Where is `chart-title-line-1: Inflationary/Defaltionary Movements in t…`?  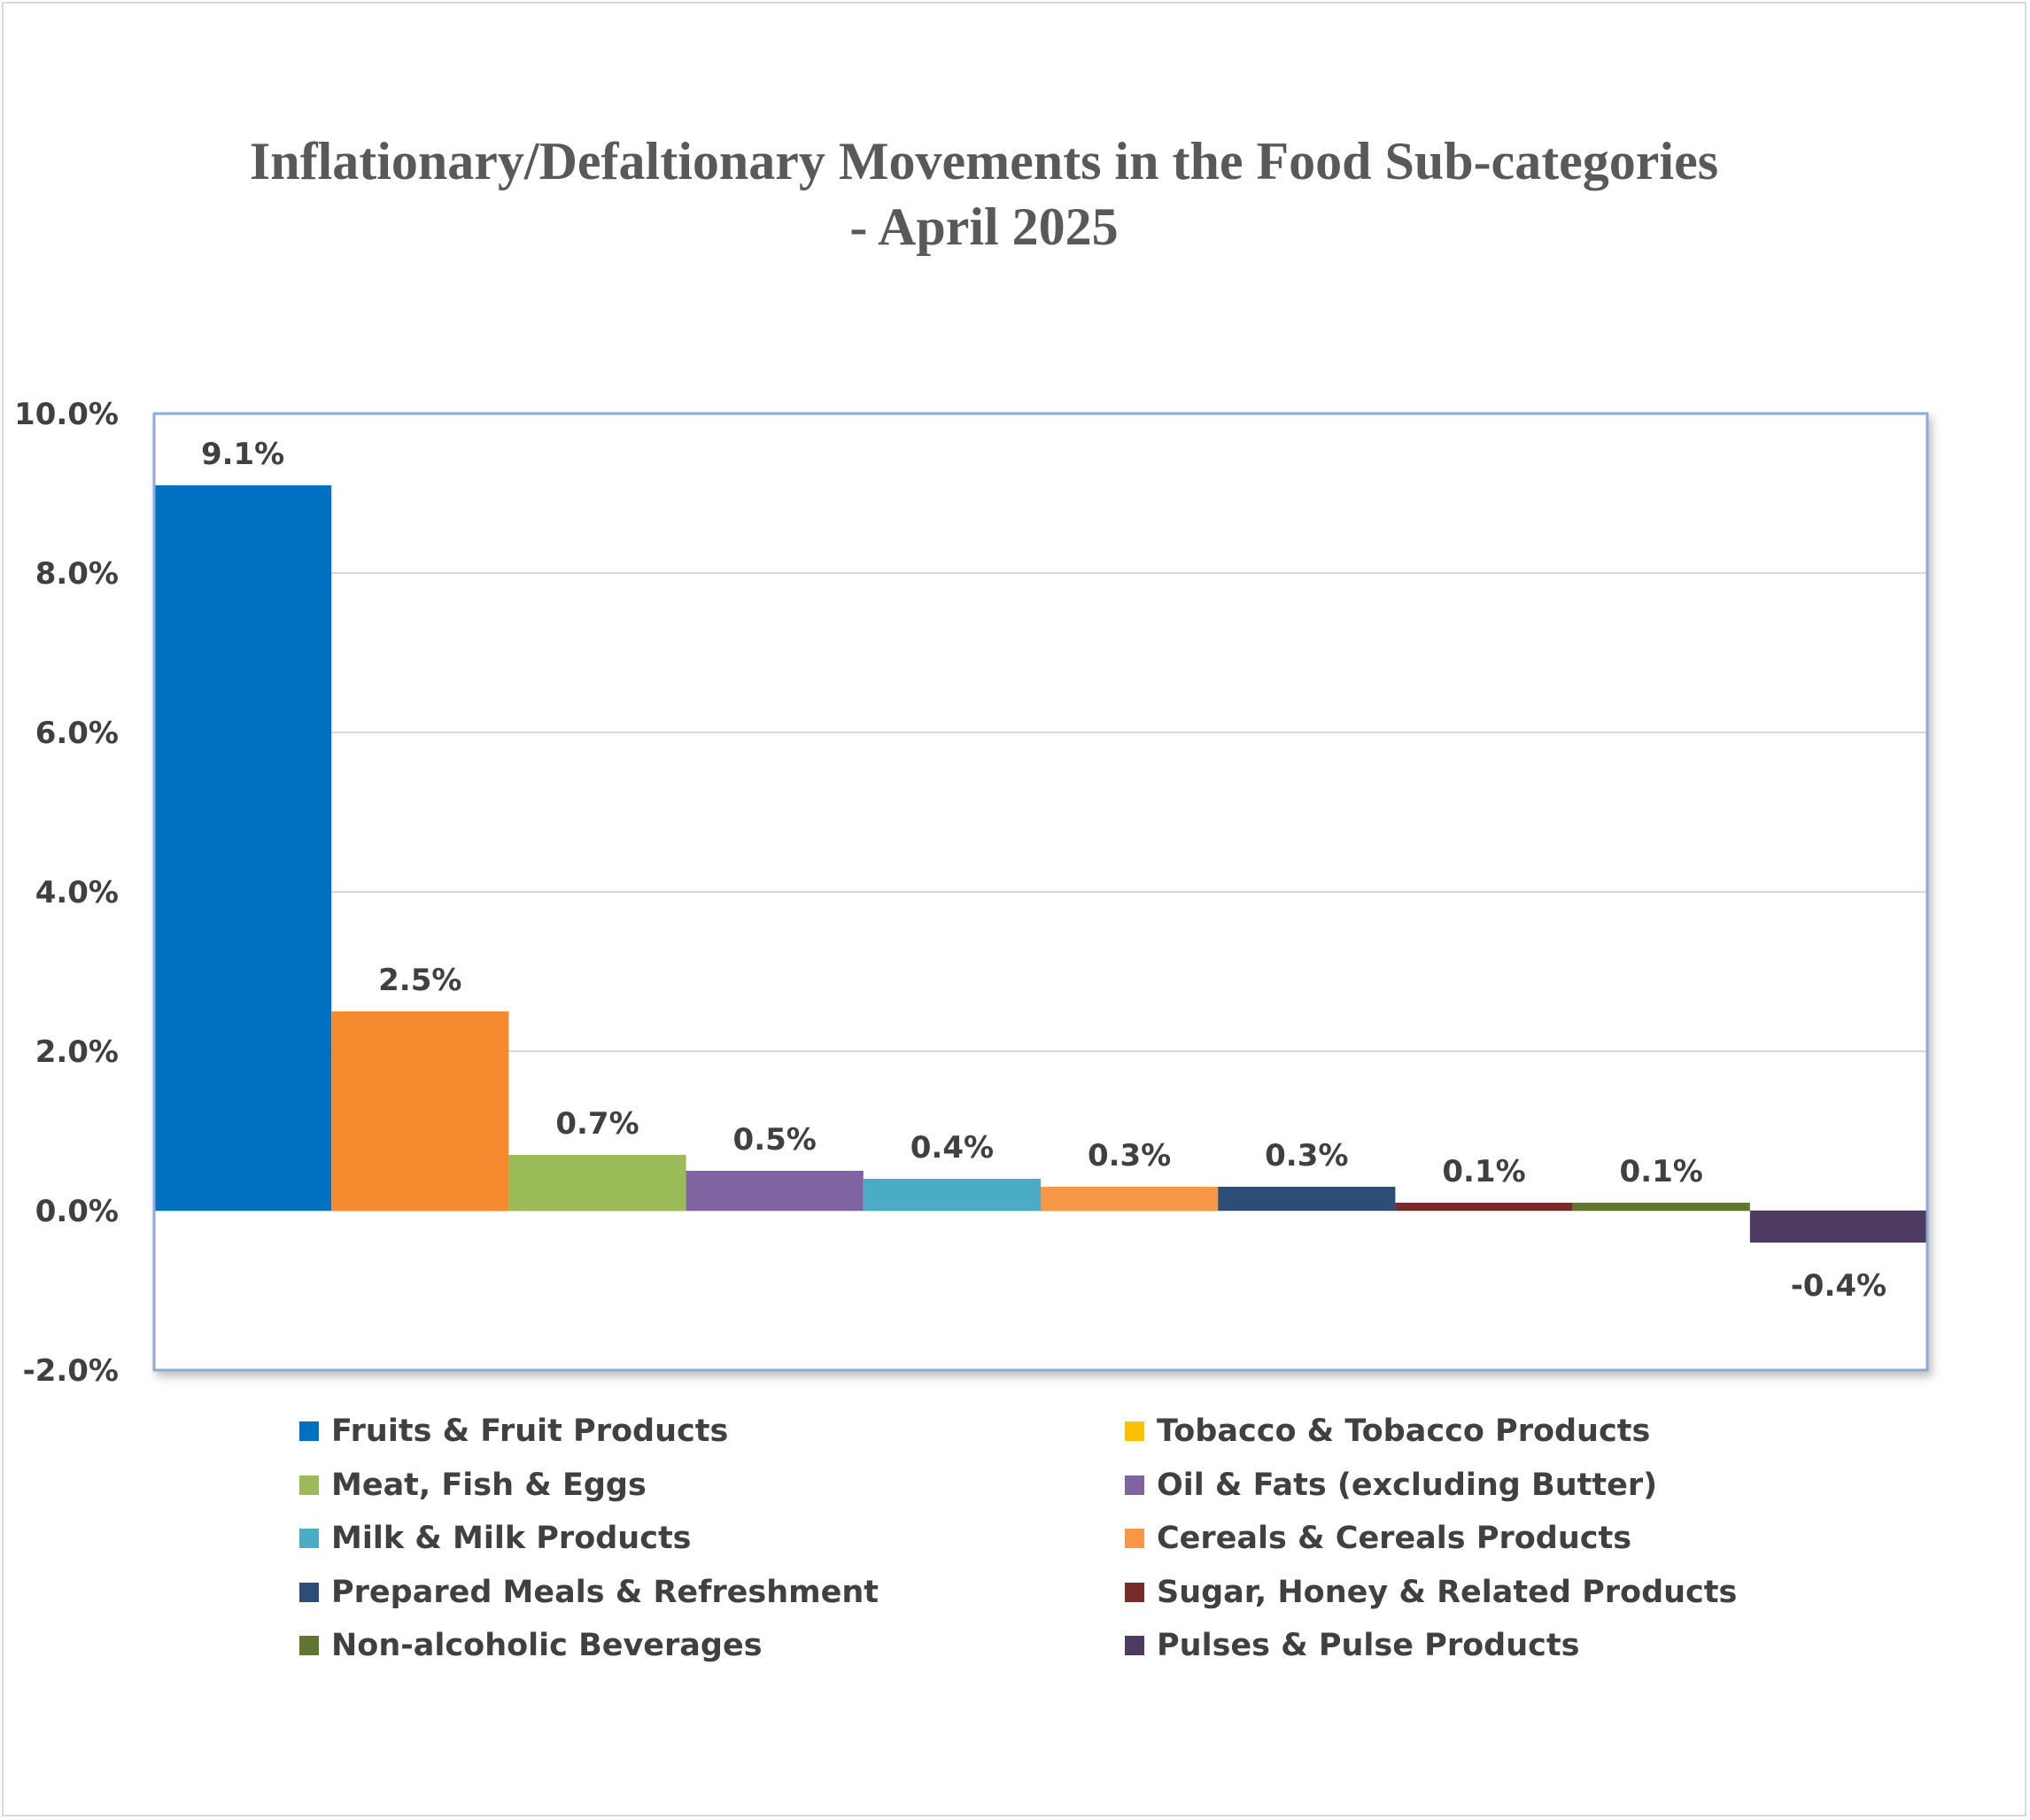
chart-title-line-1: Inflationary/Defaltionary Movements in t… is located at coordinates (984, 161).